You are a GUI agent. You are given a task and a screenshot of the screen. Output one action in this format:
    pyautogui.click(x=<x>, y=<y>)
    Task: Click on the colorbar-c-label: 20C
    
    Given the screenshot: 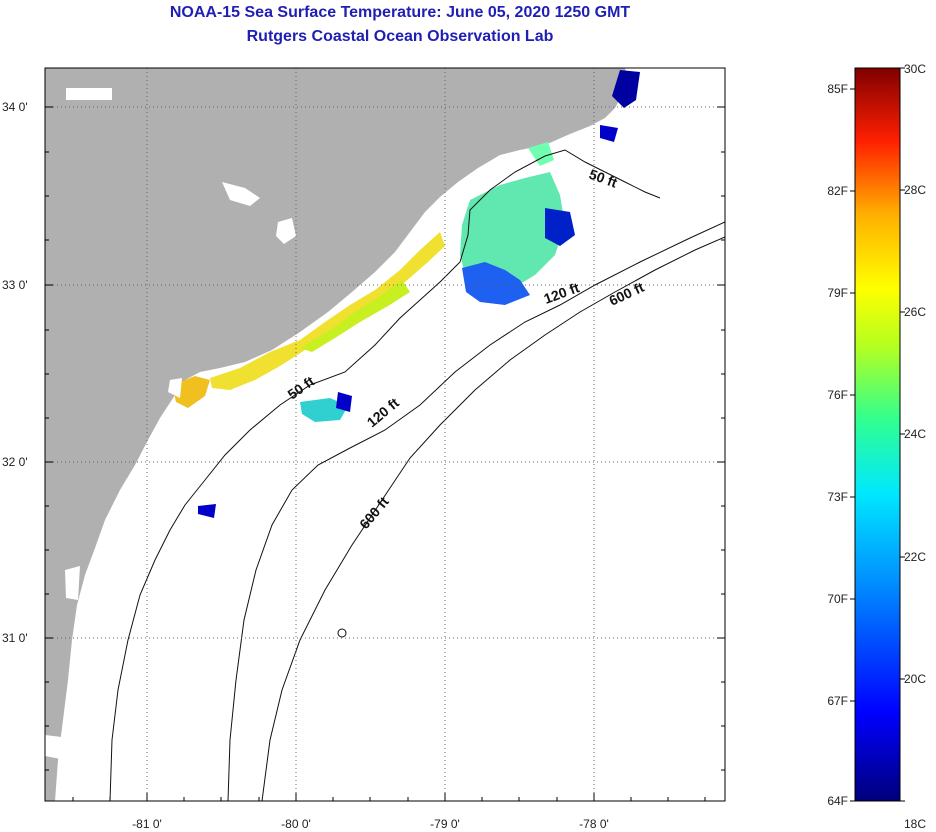 What is the action you would take?
    pyautogui.click(x=915, y=679)
    